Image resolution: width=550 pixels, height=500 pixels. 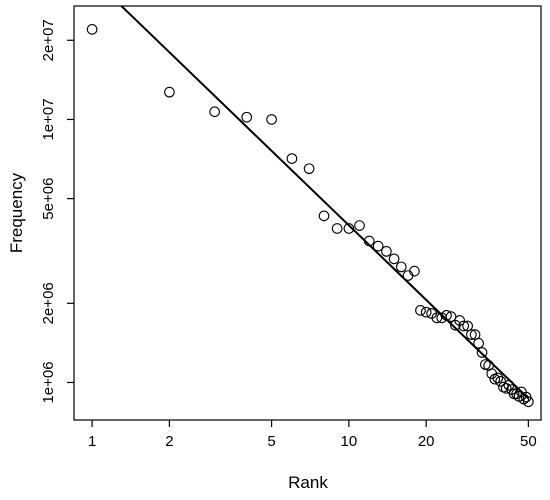 I want to click on x-axis: 1 2 5 10 20 50, so click(x=312, y=435).